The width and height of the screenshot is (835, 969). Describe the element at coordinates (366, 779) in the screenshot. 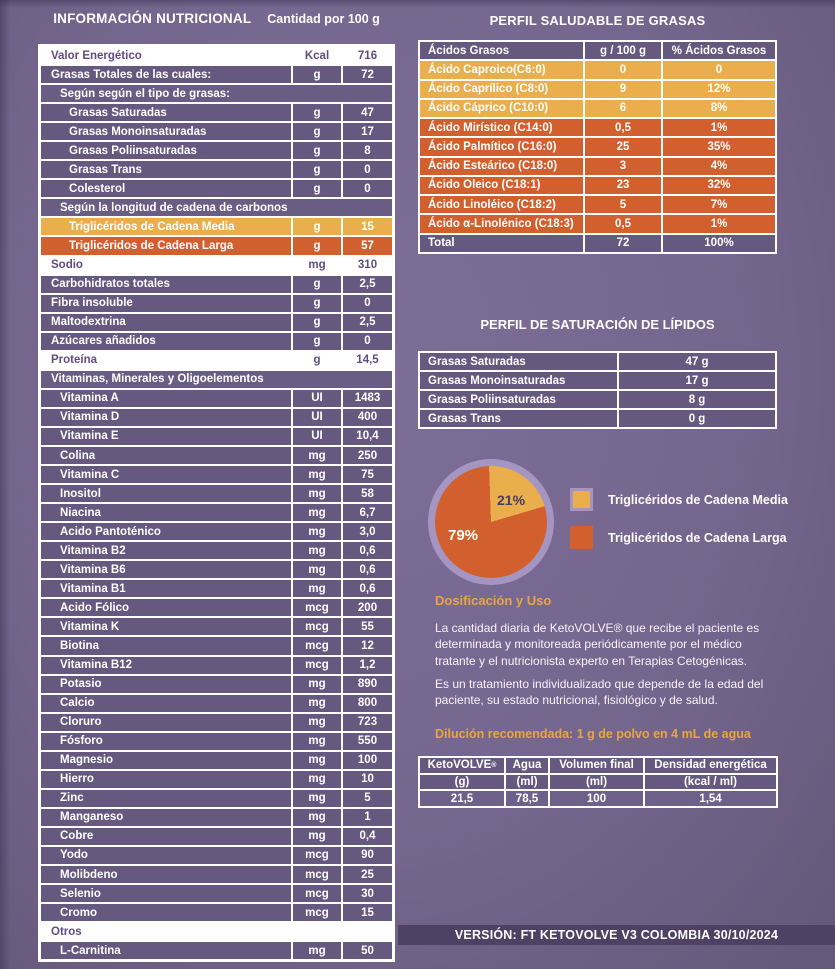

I see `nutrient-value: 10` at that location.